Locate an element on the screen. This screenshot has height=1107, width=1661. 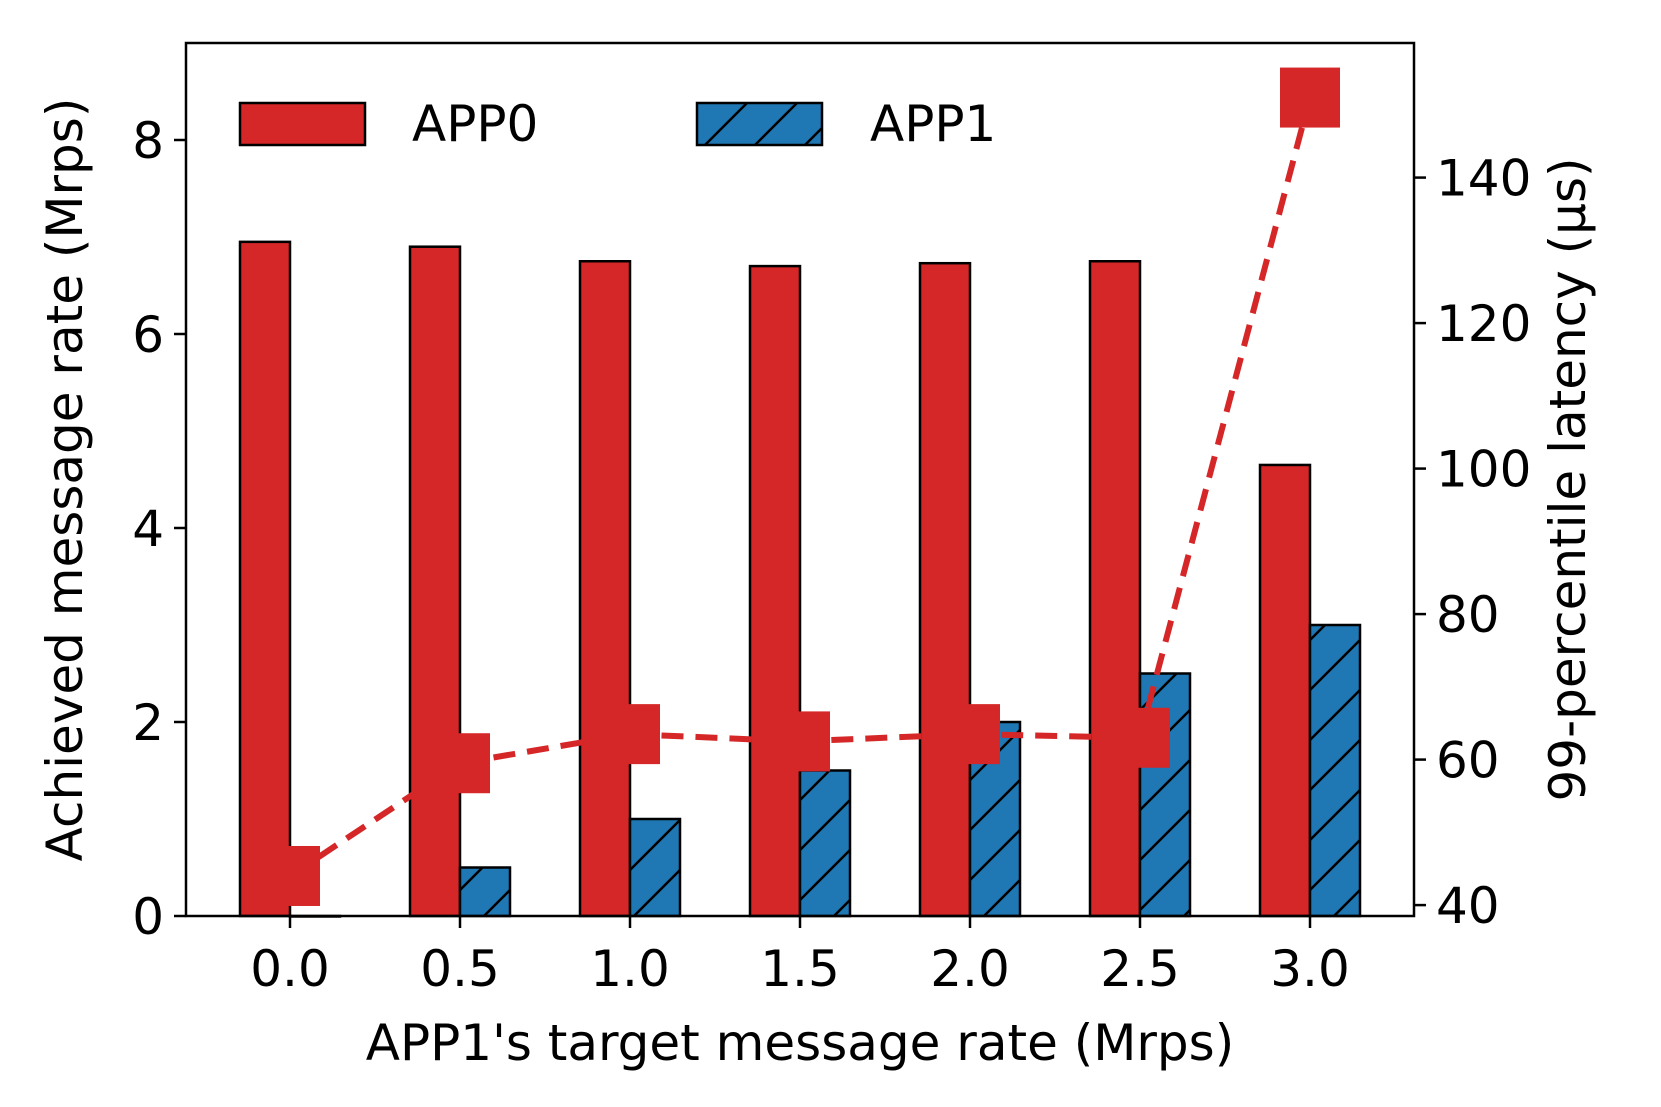
y2-tick-label: 60 is located at coordinates (1468, 761).